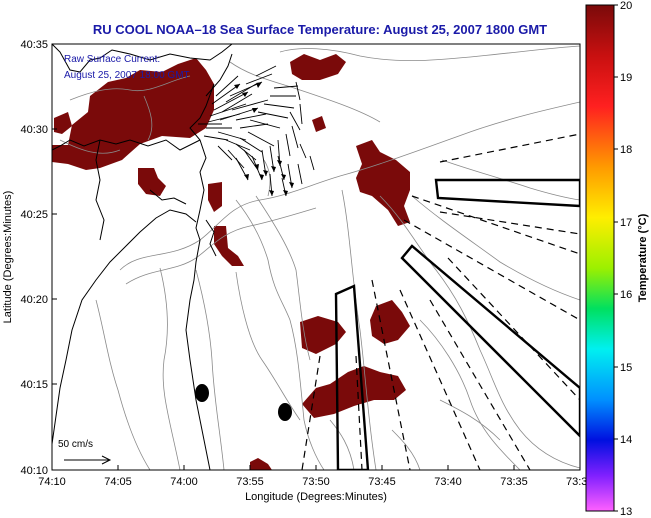  What do you see at coordinates (448, 482) in the screenshot?
I see `x-tick-label: 73:40` at bounding box center [448, 482].